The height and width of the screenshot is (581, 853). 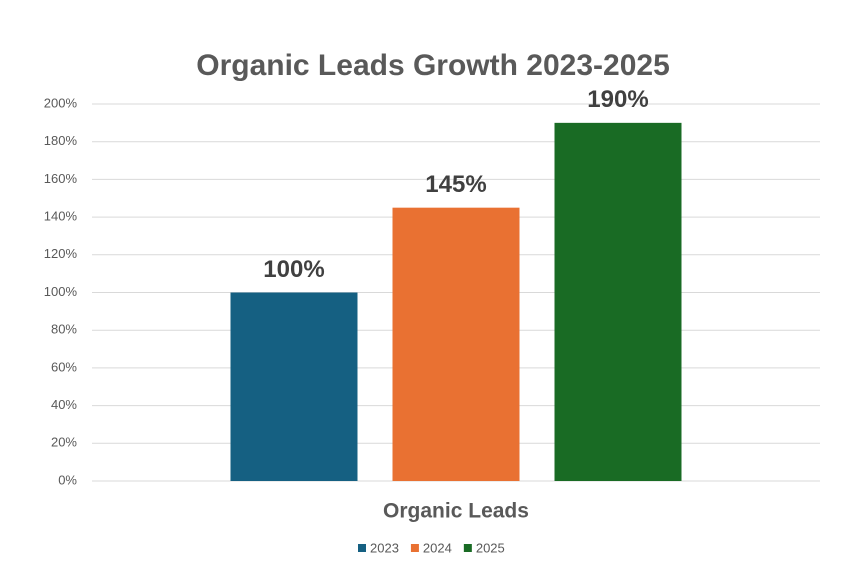 What do you see at coordinates (61, 178) in the screenshot?
I see `y-tick-label: 160%` at bounding box center [61, 178].